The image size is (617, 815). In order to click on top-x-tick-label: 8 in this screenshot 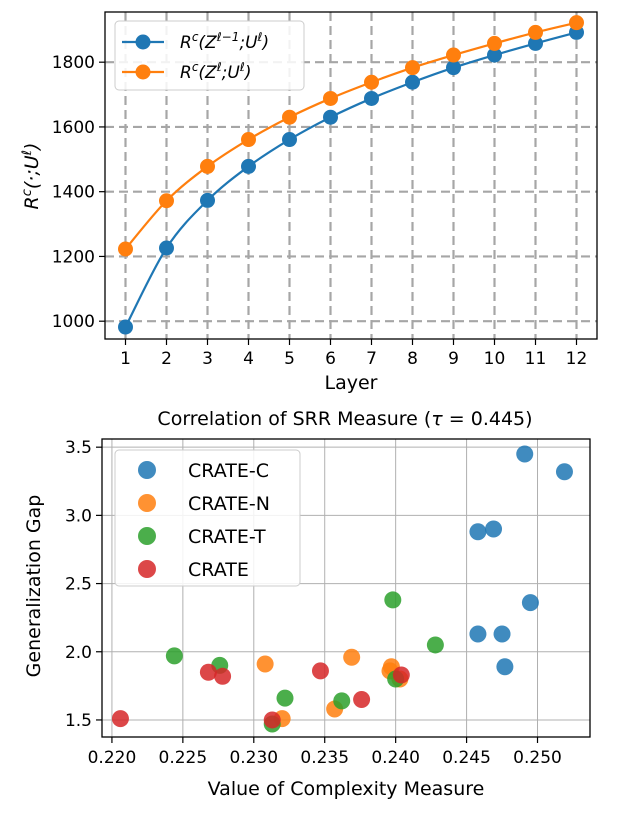, I will do `click(412, 359)`.